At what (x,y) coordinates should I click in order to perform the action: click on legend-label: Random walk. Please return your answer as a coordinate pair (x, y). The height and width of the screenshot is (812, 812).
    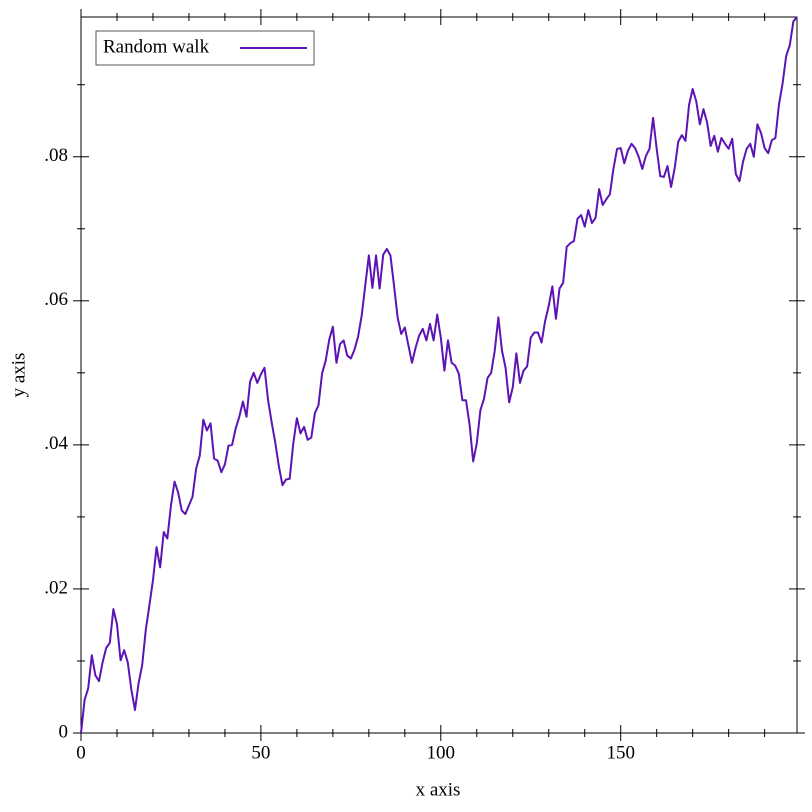
    Looking at the image, I should click on (156, 46).